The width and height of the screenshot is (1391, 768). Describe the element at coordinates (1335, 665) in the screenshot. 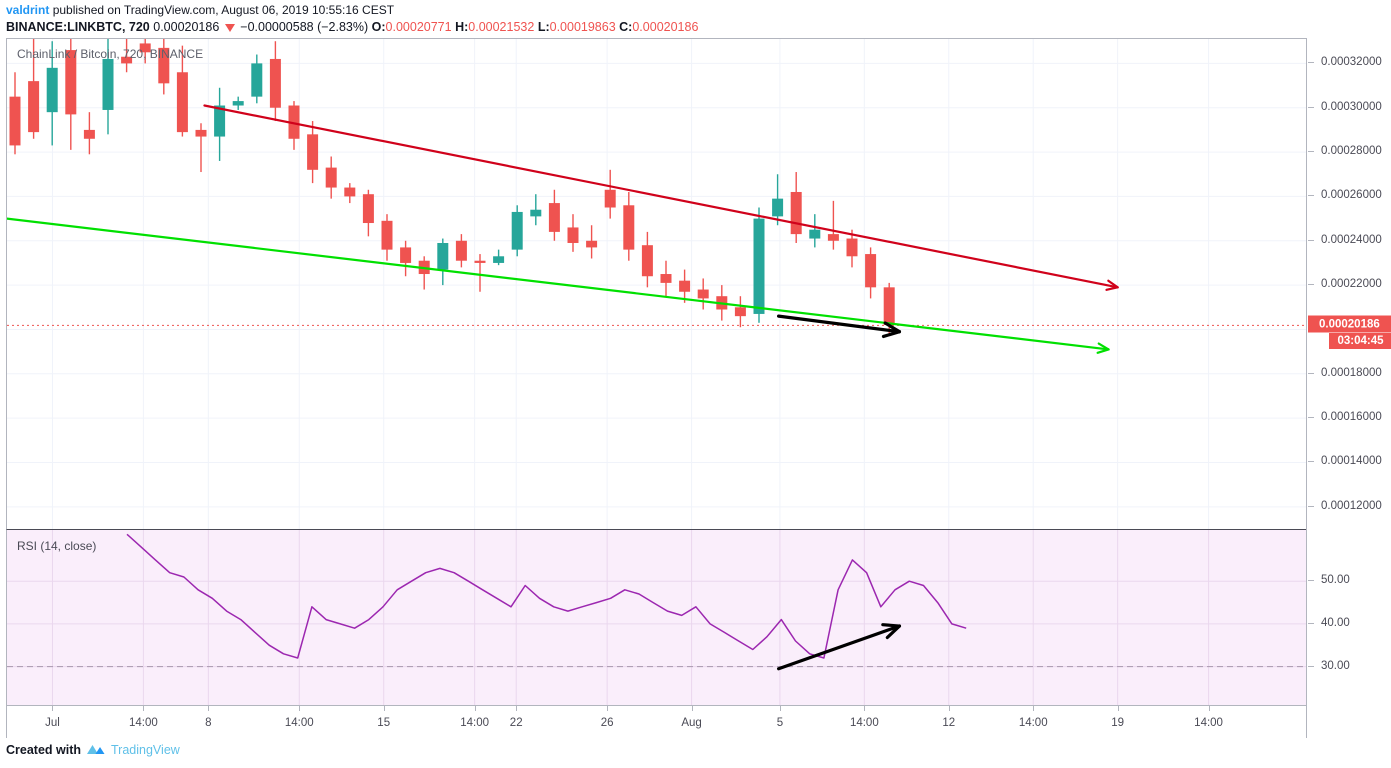

I see `rsi-axis-label: 30.00` at that location.